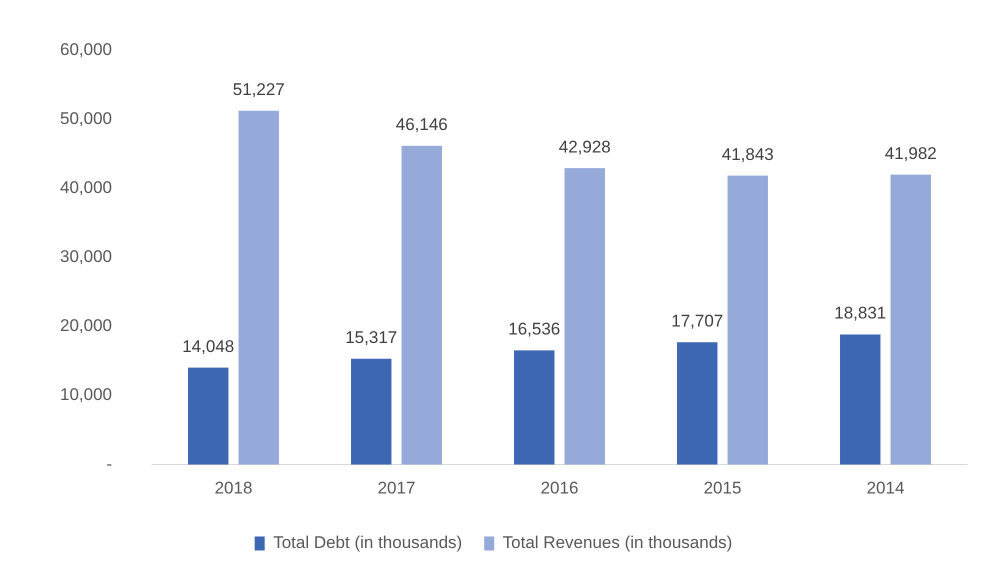  Describe the element at coordinates (109, 464) in the screenshot. I see `y-tick-label: -` at that location.